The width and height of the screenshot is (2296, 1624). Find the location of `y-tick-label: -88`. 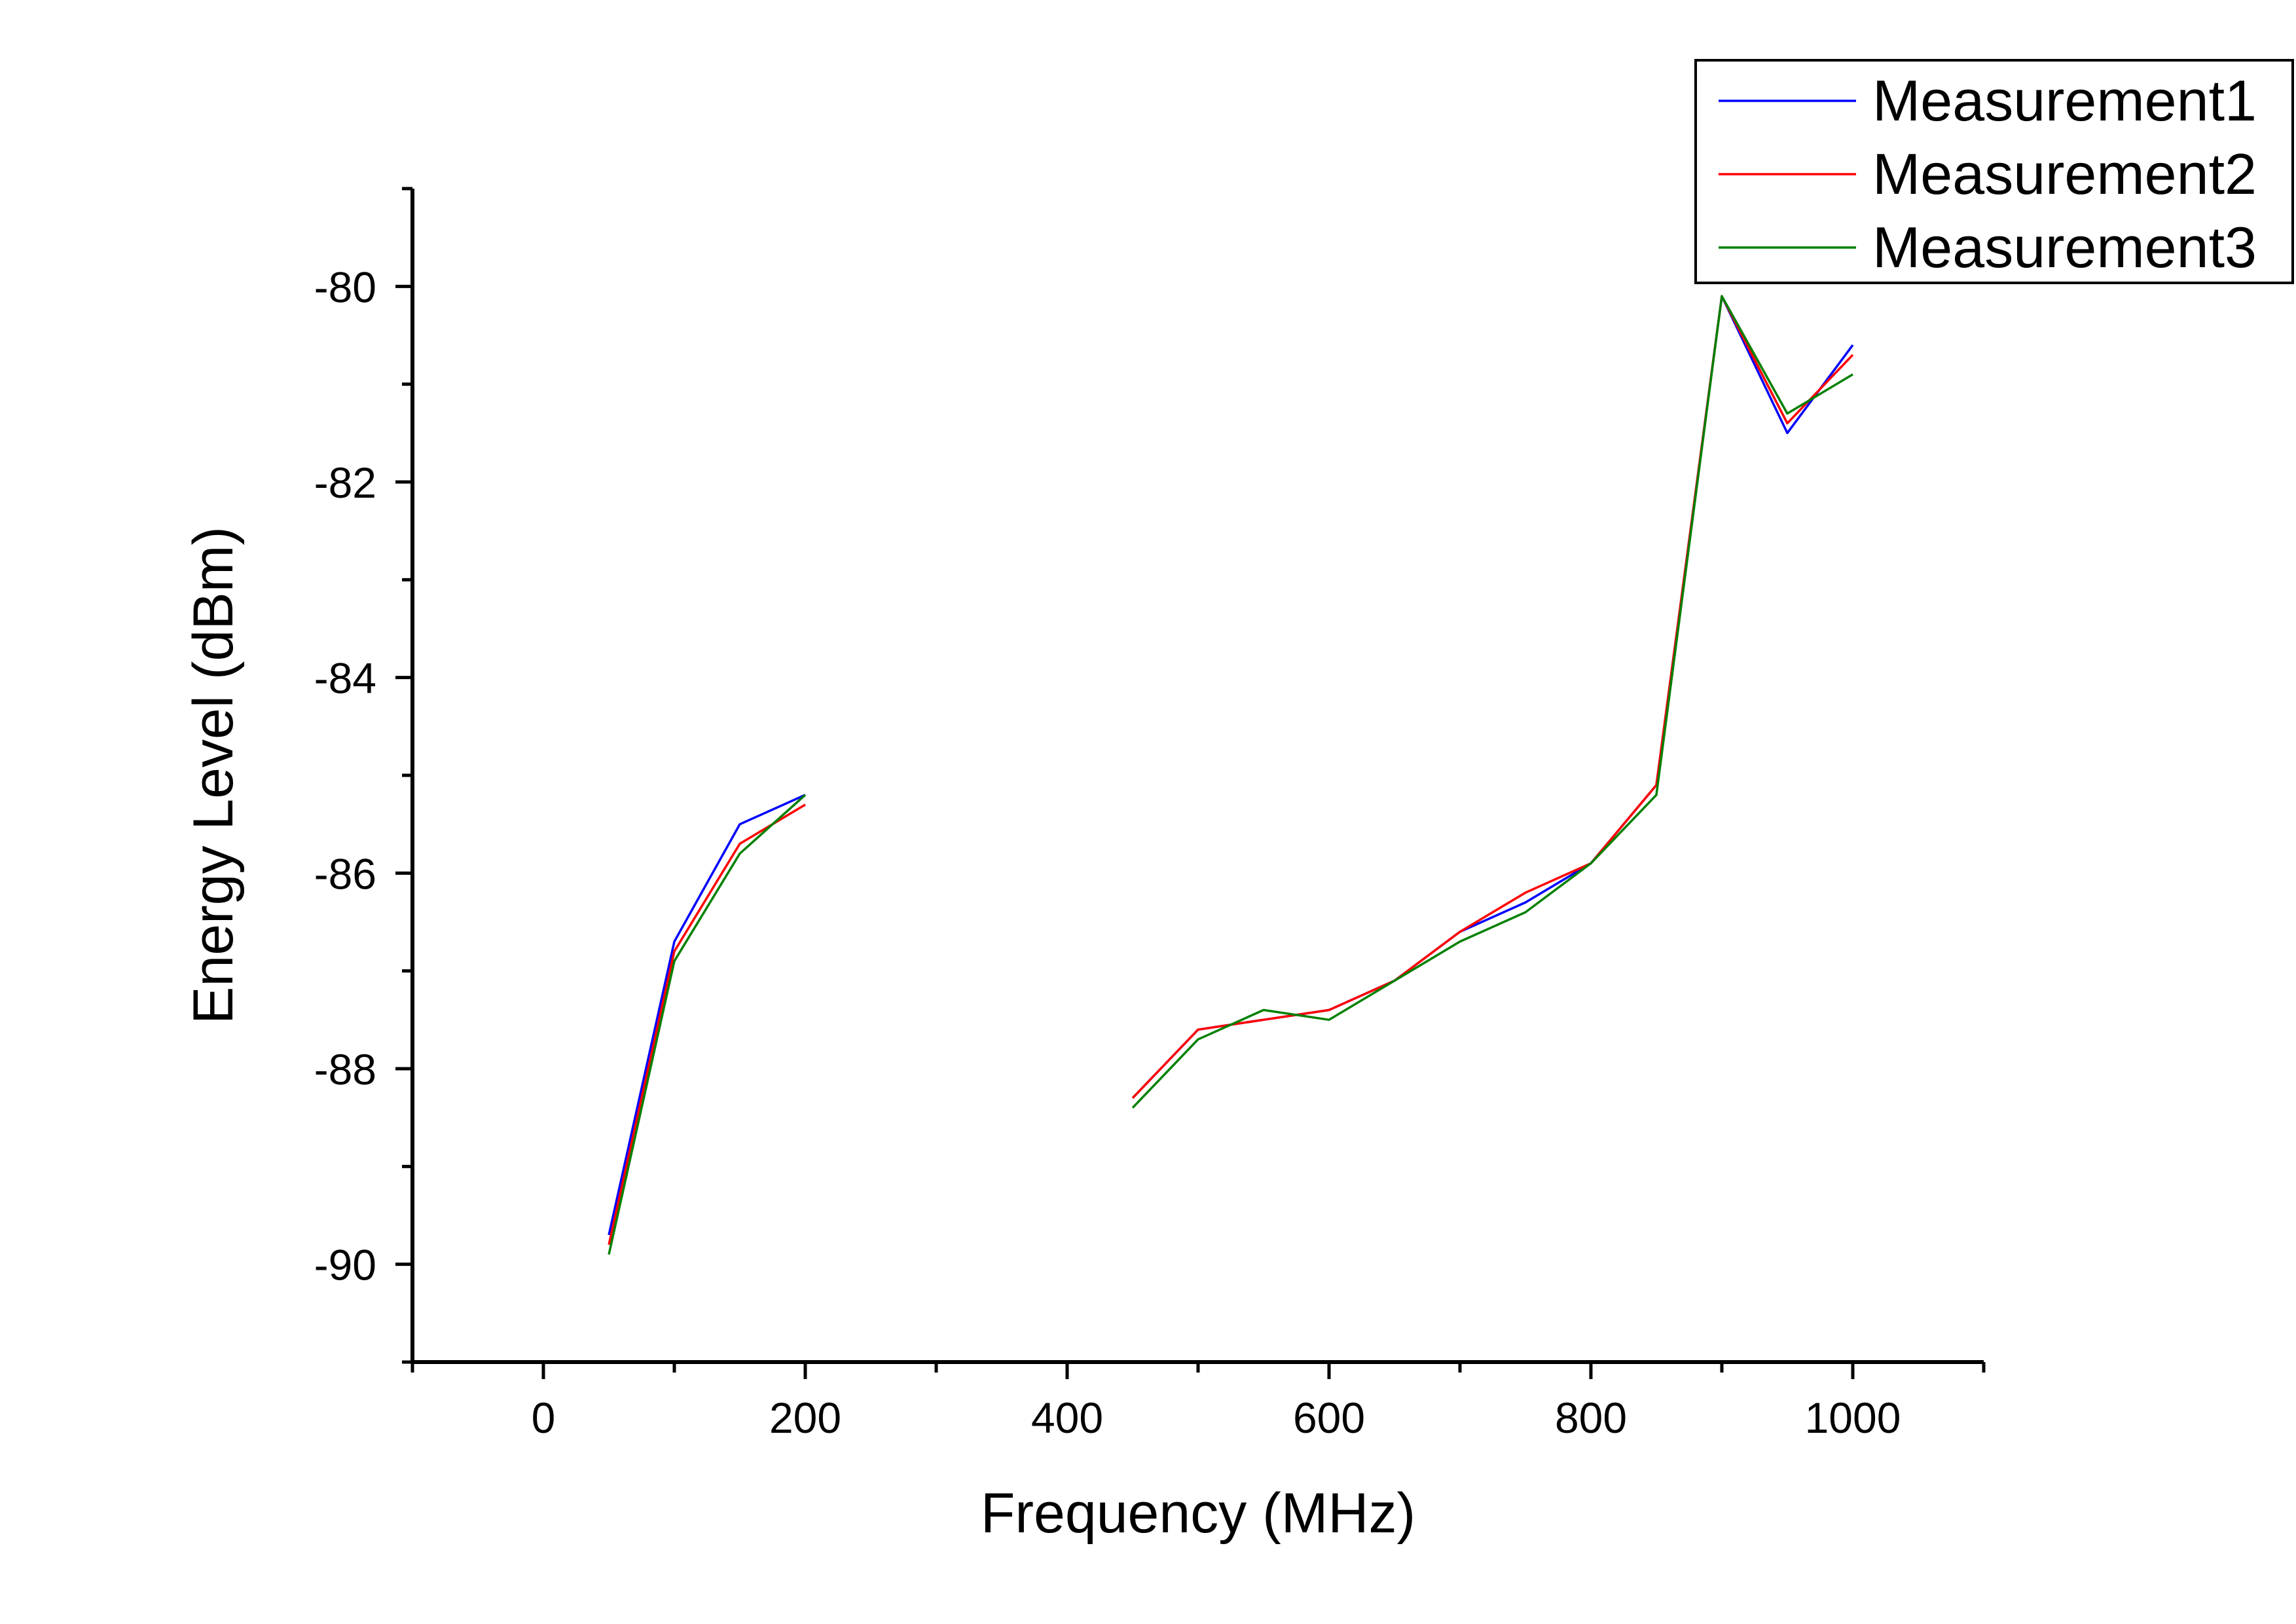

y-tick-label: -88 is located at coordinates (345, 1069).